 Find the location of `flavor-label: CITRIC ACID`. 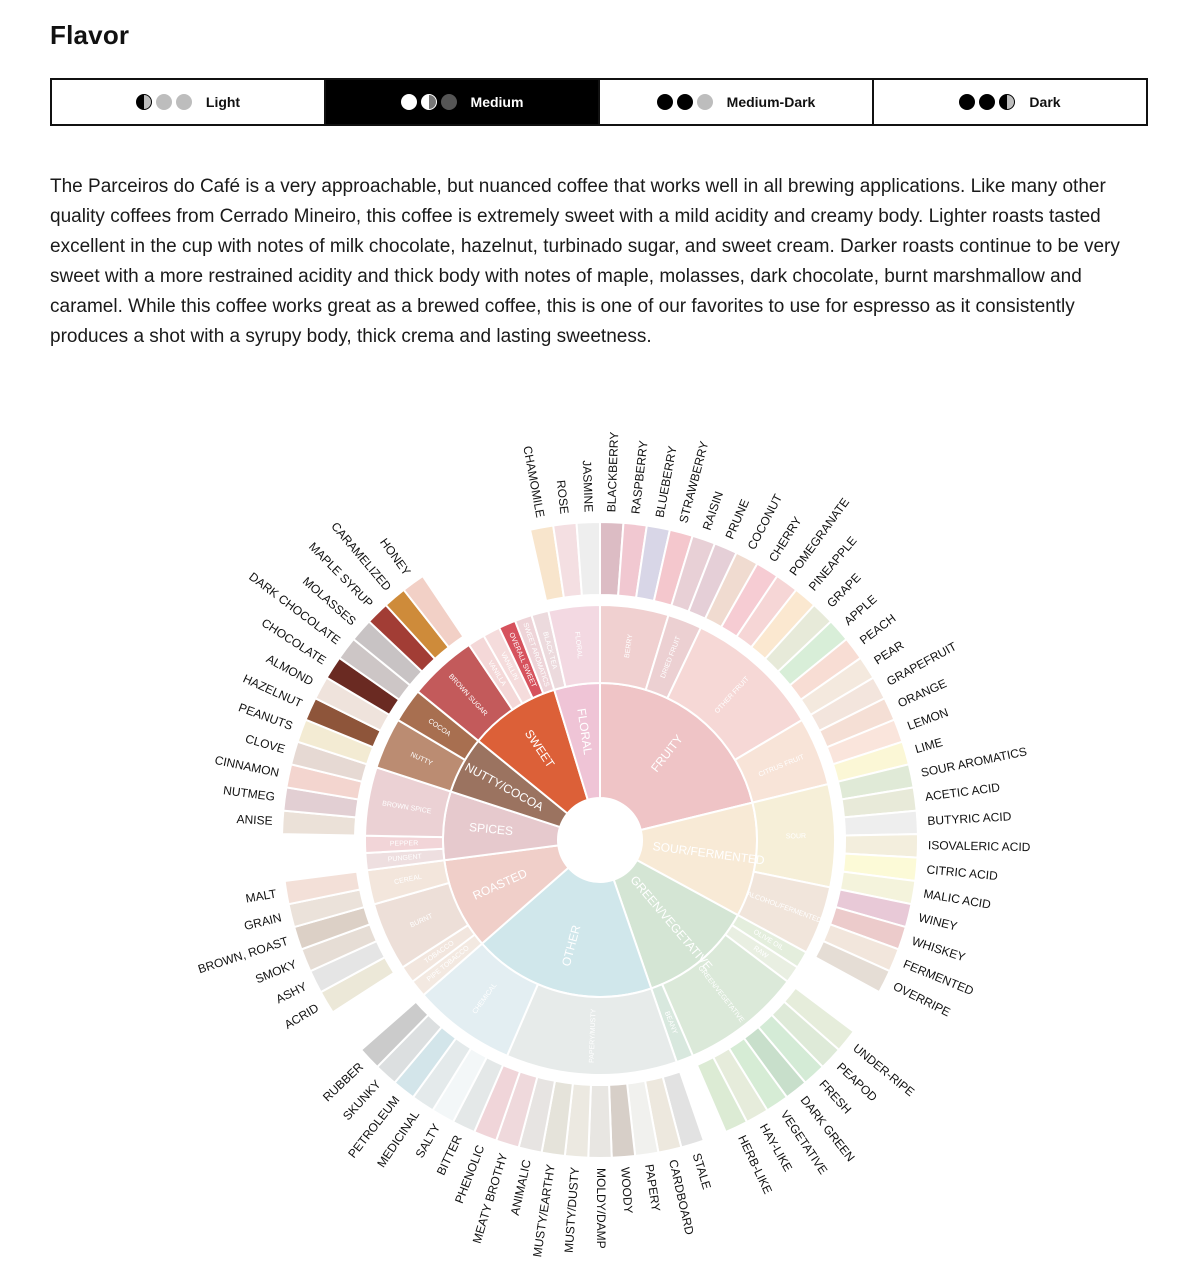

flavor-label: CITRIC ACID is located at coordinates (962, 872).